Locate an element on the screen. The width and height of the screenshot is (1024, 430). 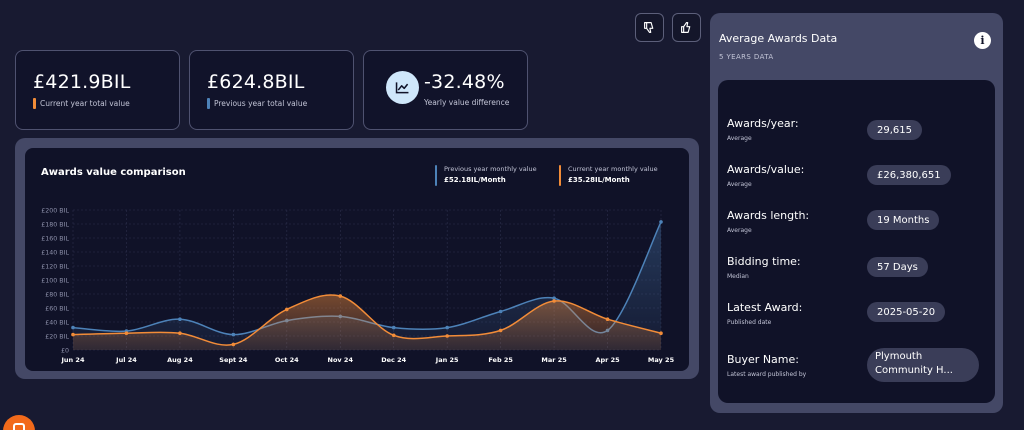
x-tick-label: Sept 24 is located at coordinates (233, 360).